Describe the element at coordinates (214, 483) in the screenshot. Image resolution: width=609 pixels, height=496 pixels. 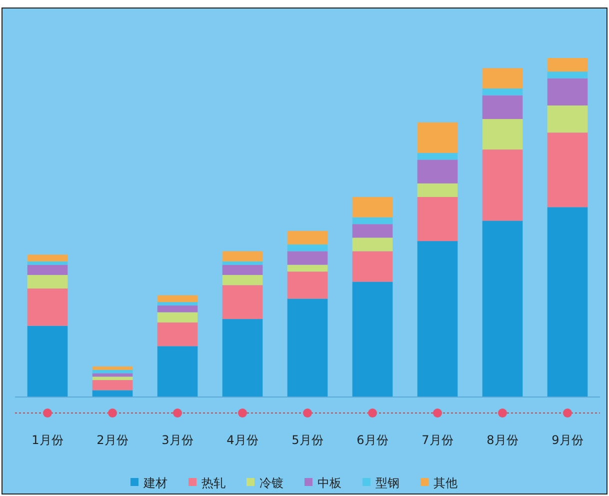
I see `legend-label: 热轧` at that location.